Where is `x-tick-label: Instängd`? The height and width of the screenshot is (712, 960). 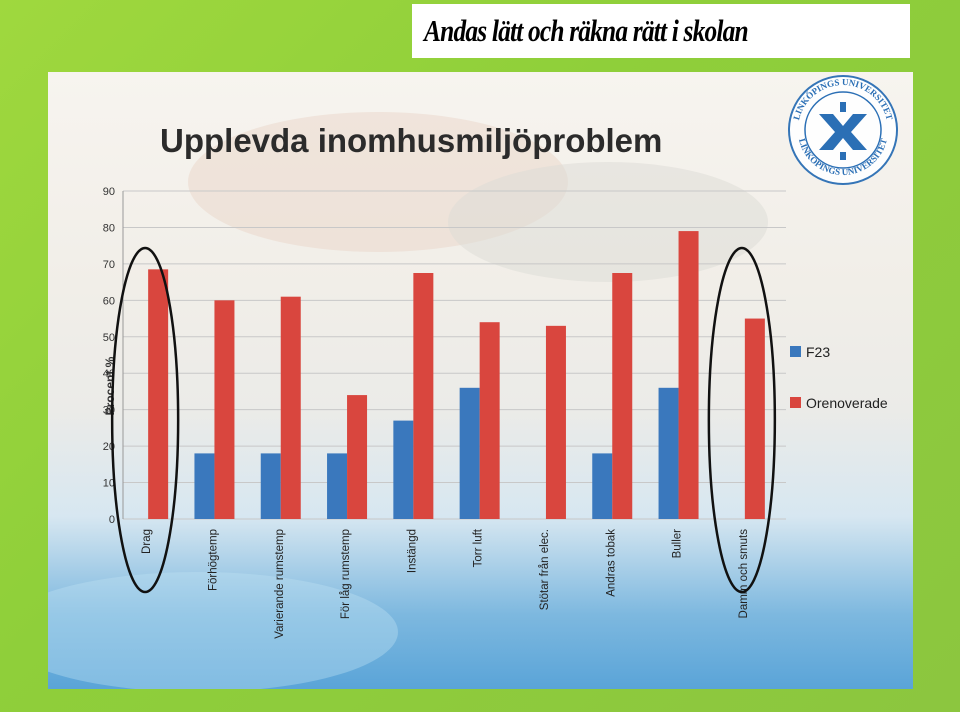 x-tick-label: Instängd is located at coordinates (412, 551).